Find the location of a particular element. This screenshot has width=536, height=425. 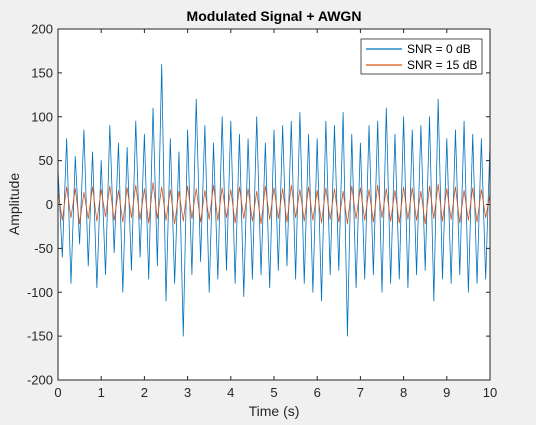

x-tick-label: 3 is located at coordinates (187, 392).